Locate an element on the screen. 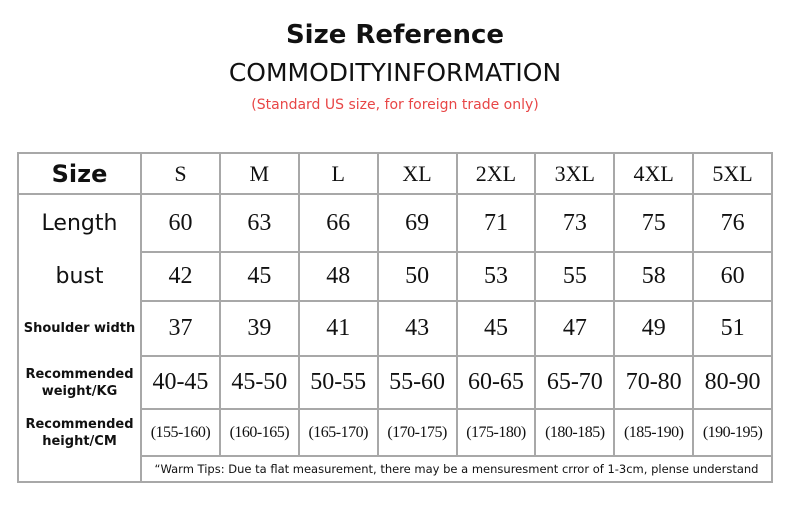 The image size is (790, 507). size-label: 3XL is located at coordinates (575, 173).